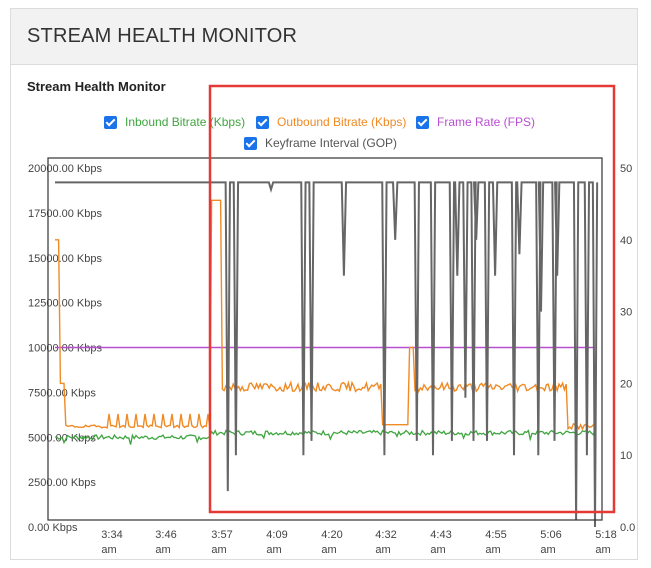  Describe the element at coordinates (626, 169) in the screenshot. I see `right-tick-label: 50` at that location.